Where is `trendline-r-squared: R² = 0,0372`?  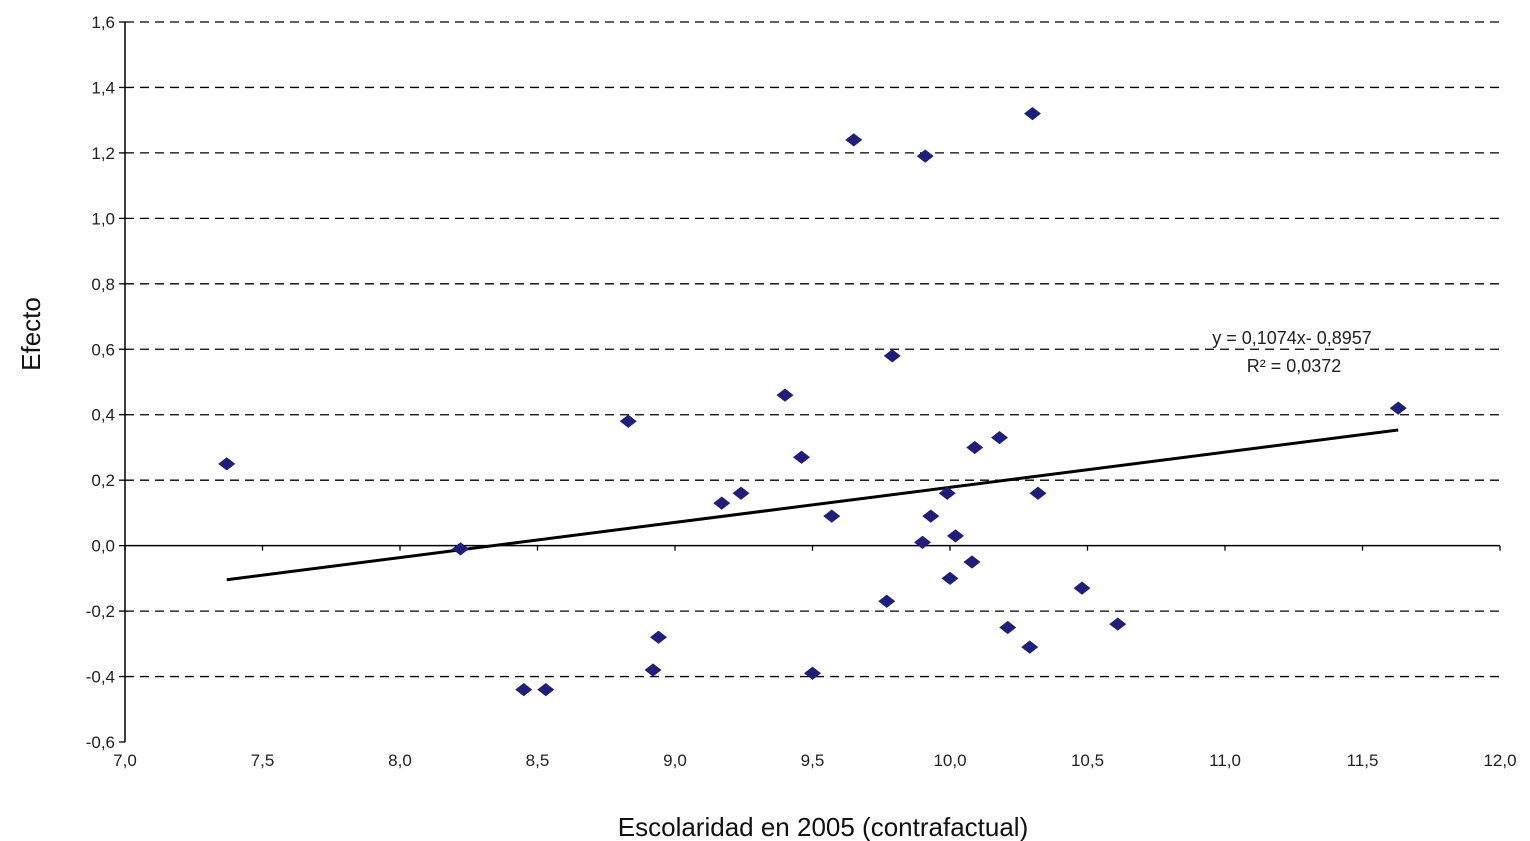 trendline-r-squared: R² = 0,0372 is located at coordinates (1294, 366).